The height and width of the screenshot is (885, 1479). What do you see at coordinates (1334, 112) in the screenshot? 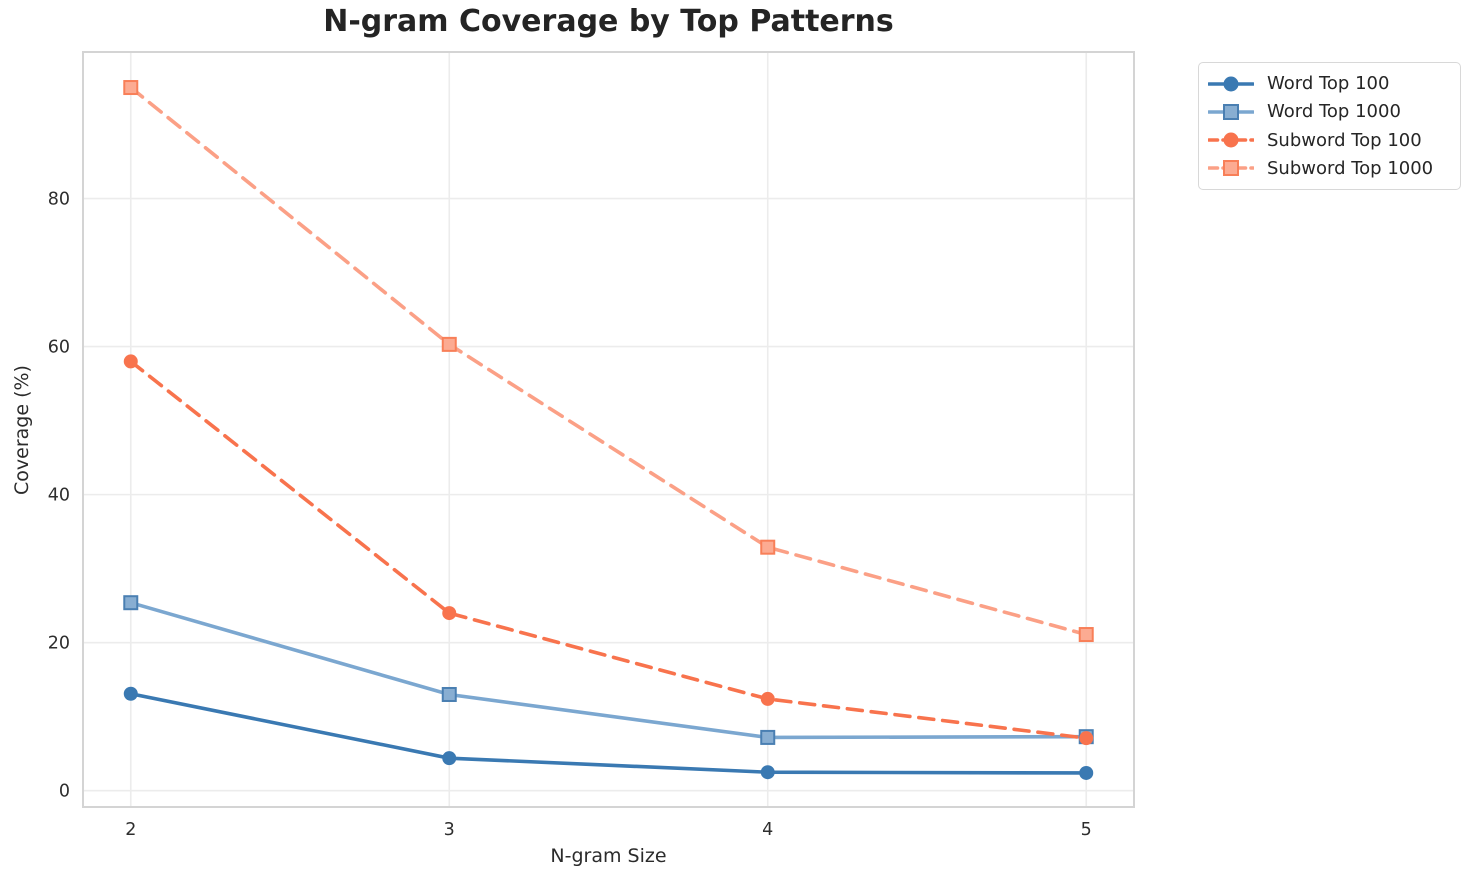
I see `legend-label: Word Top 1000` at bounding box center [1334, 112].